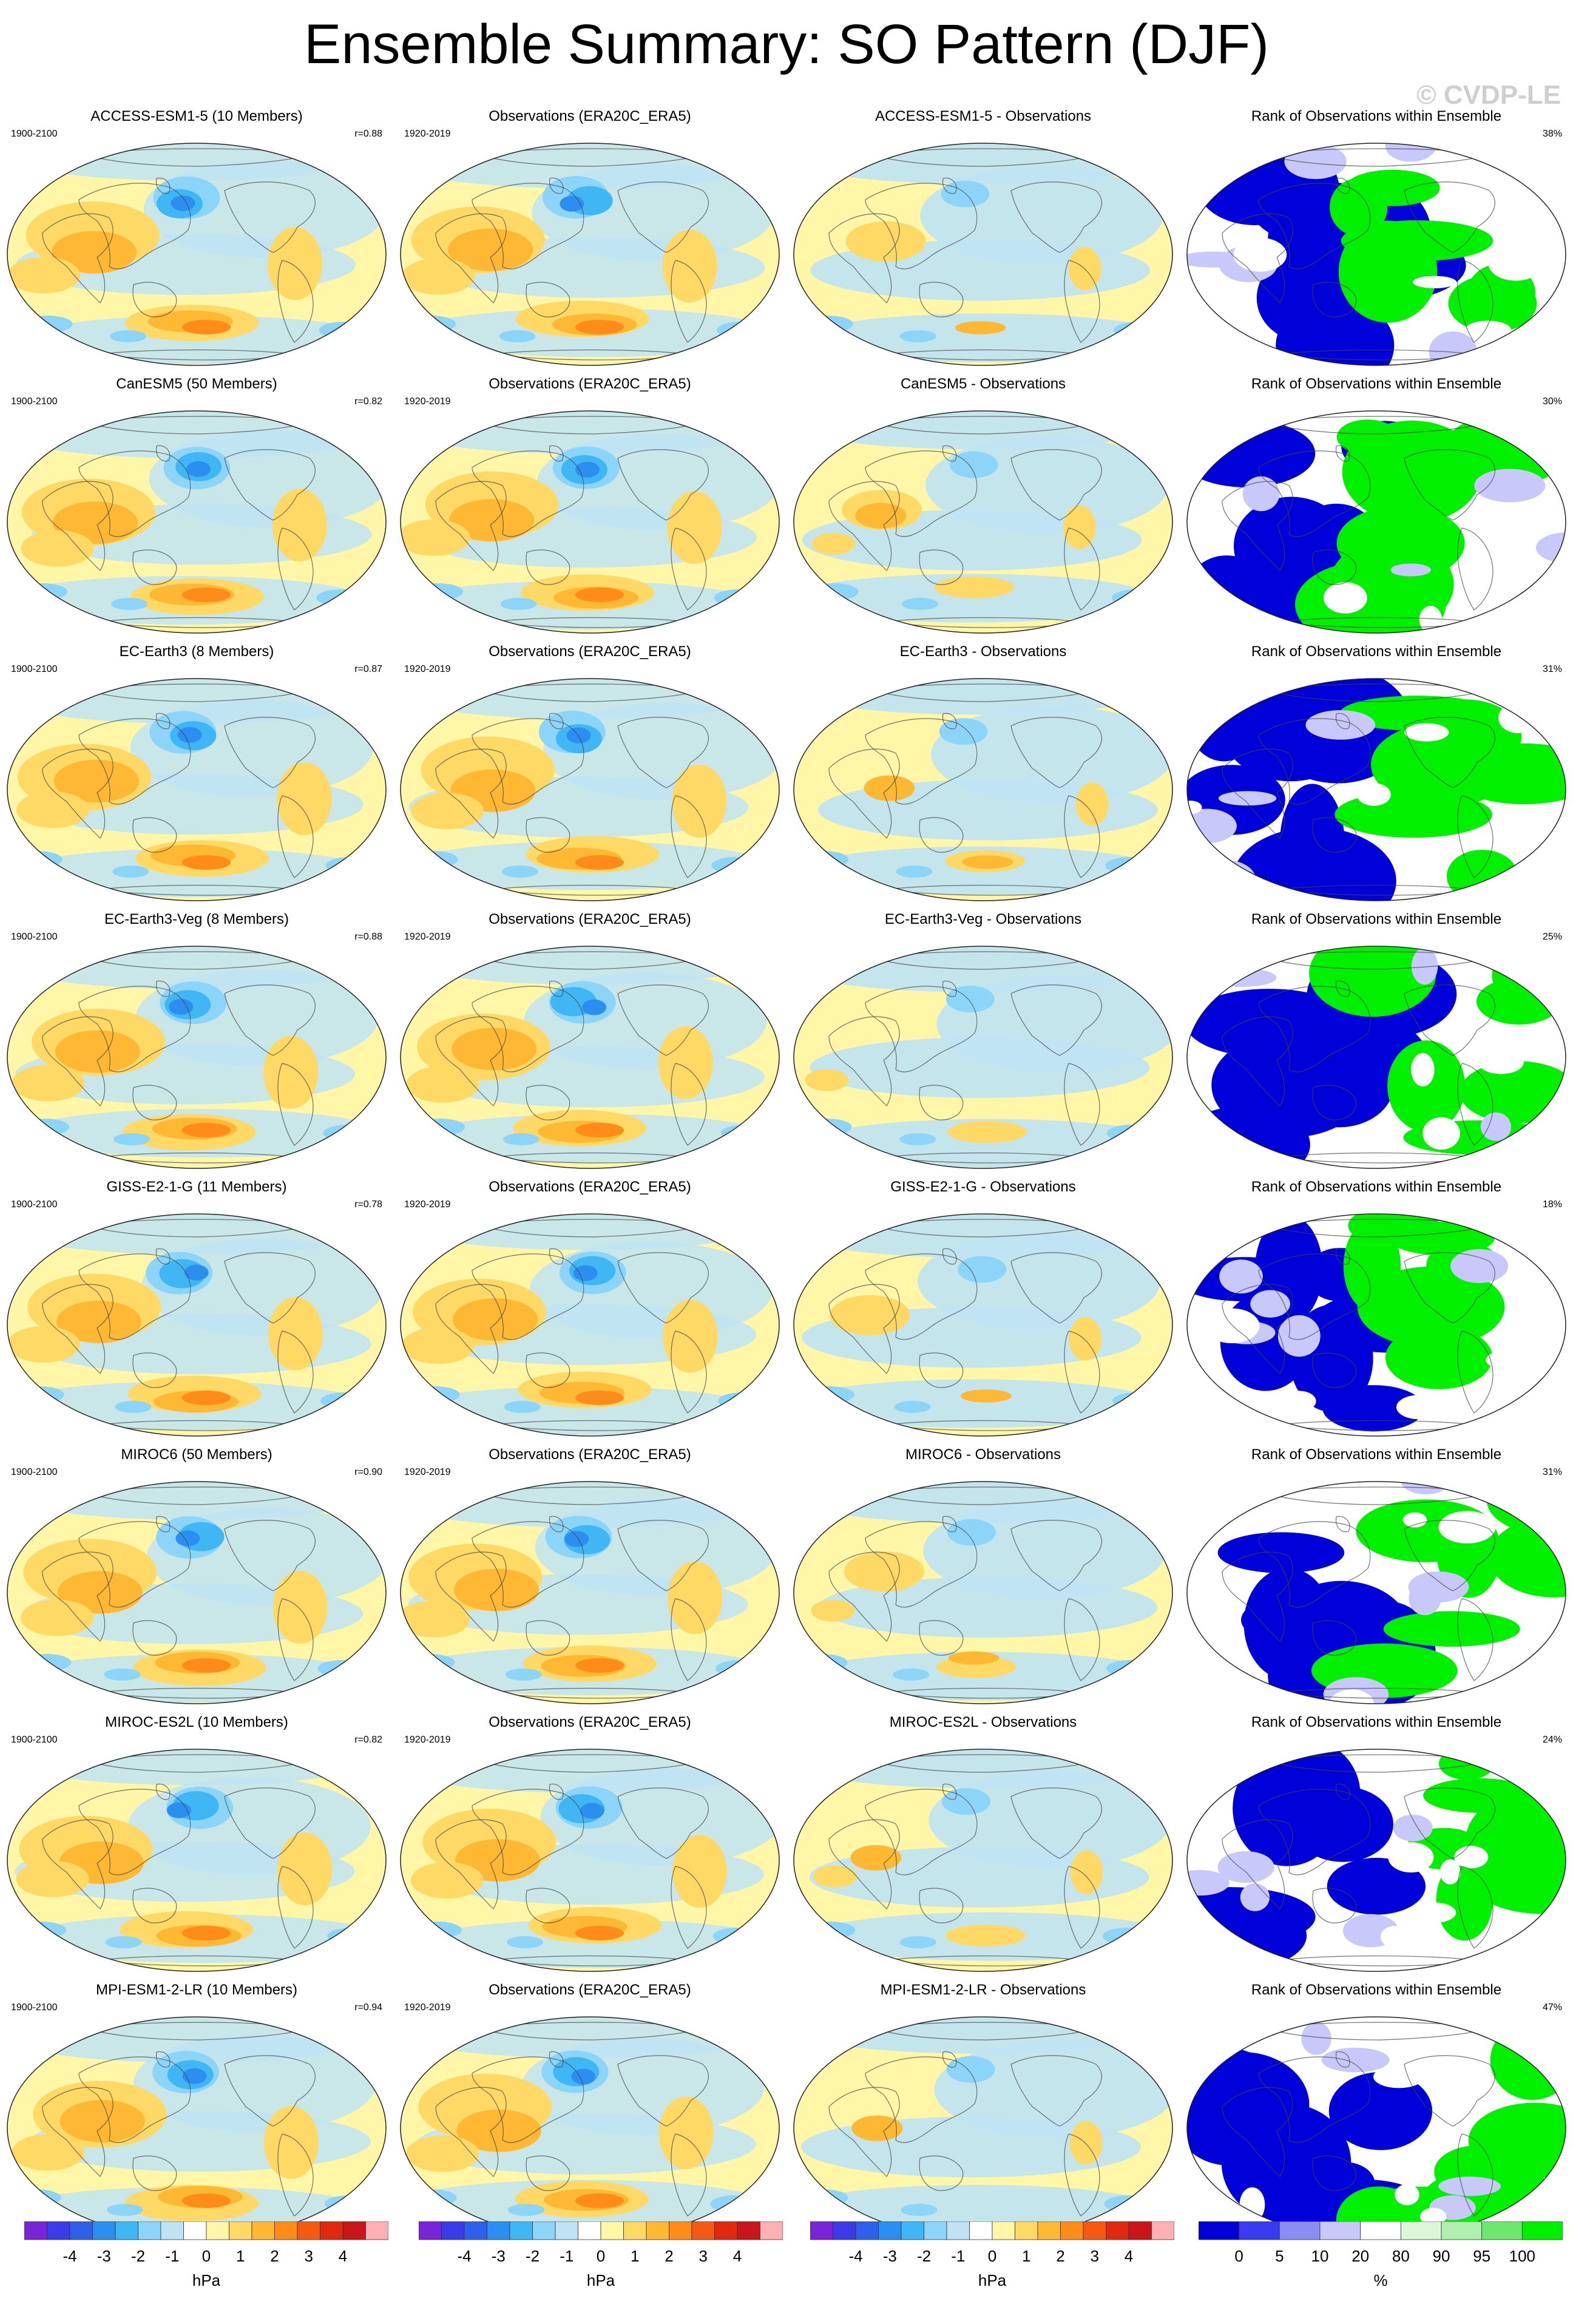 This screenshot has width=1573, height=2324. I want to click on panel-obs-7: Observations (ERA20C_ERA5) 1920-2019, so click(589, 1847).